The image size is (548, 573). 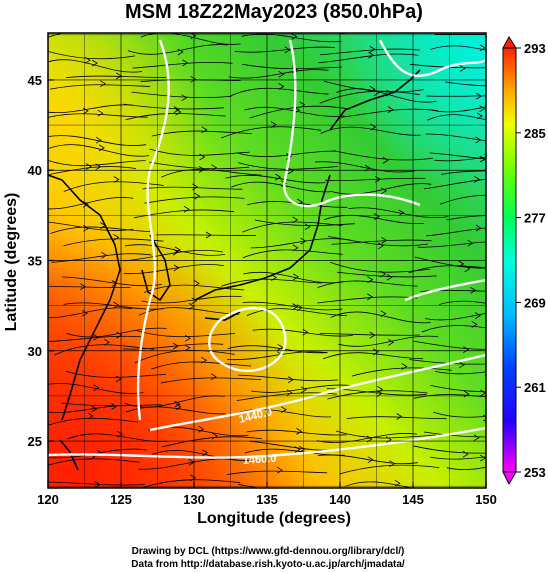 I want to click on x-axis-label: Longitude (degrees), so click(x=274, y=518).